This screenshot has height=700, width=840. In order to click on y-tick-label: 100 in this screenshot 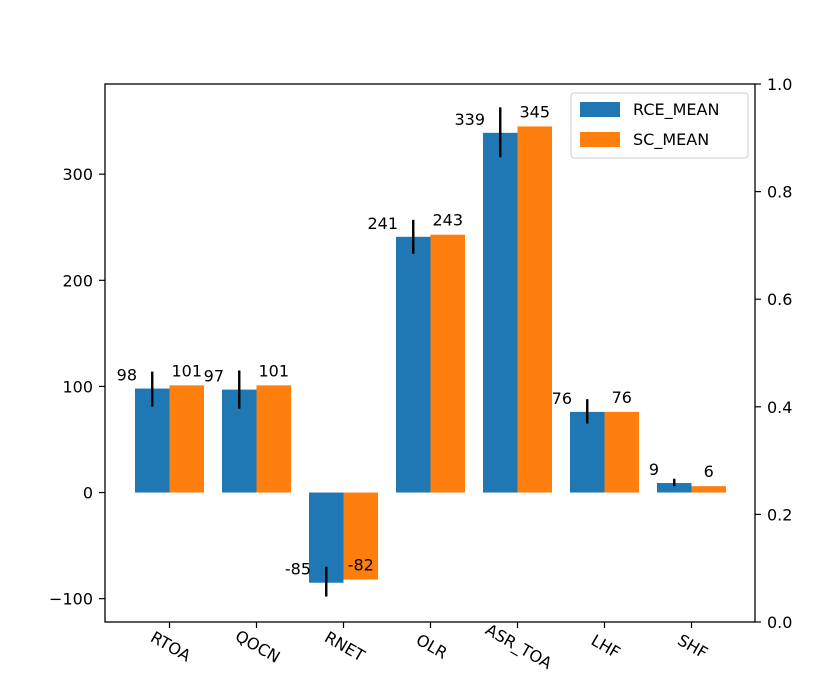, I will do `click(77, 386)`.